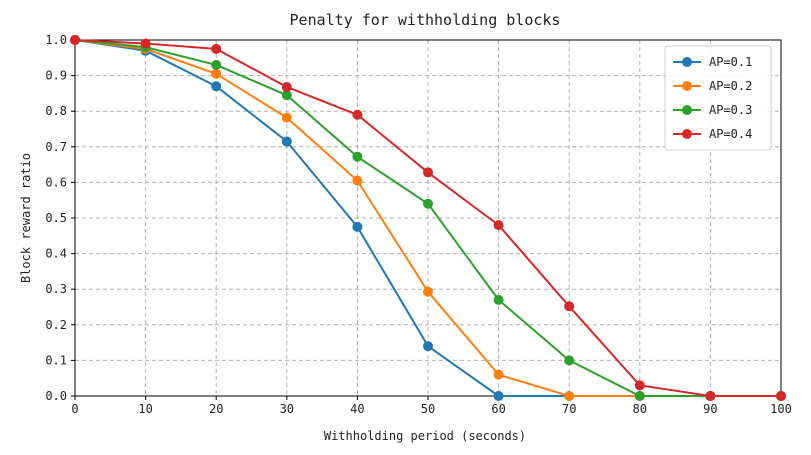 Image resolution: width=811 pixels, height=455 pixels. What do you see at coordinates (425, 436) in the screenshot?
I see `x-axis-label: Withholding period (seconds)` at bounding box center [425, 436].